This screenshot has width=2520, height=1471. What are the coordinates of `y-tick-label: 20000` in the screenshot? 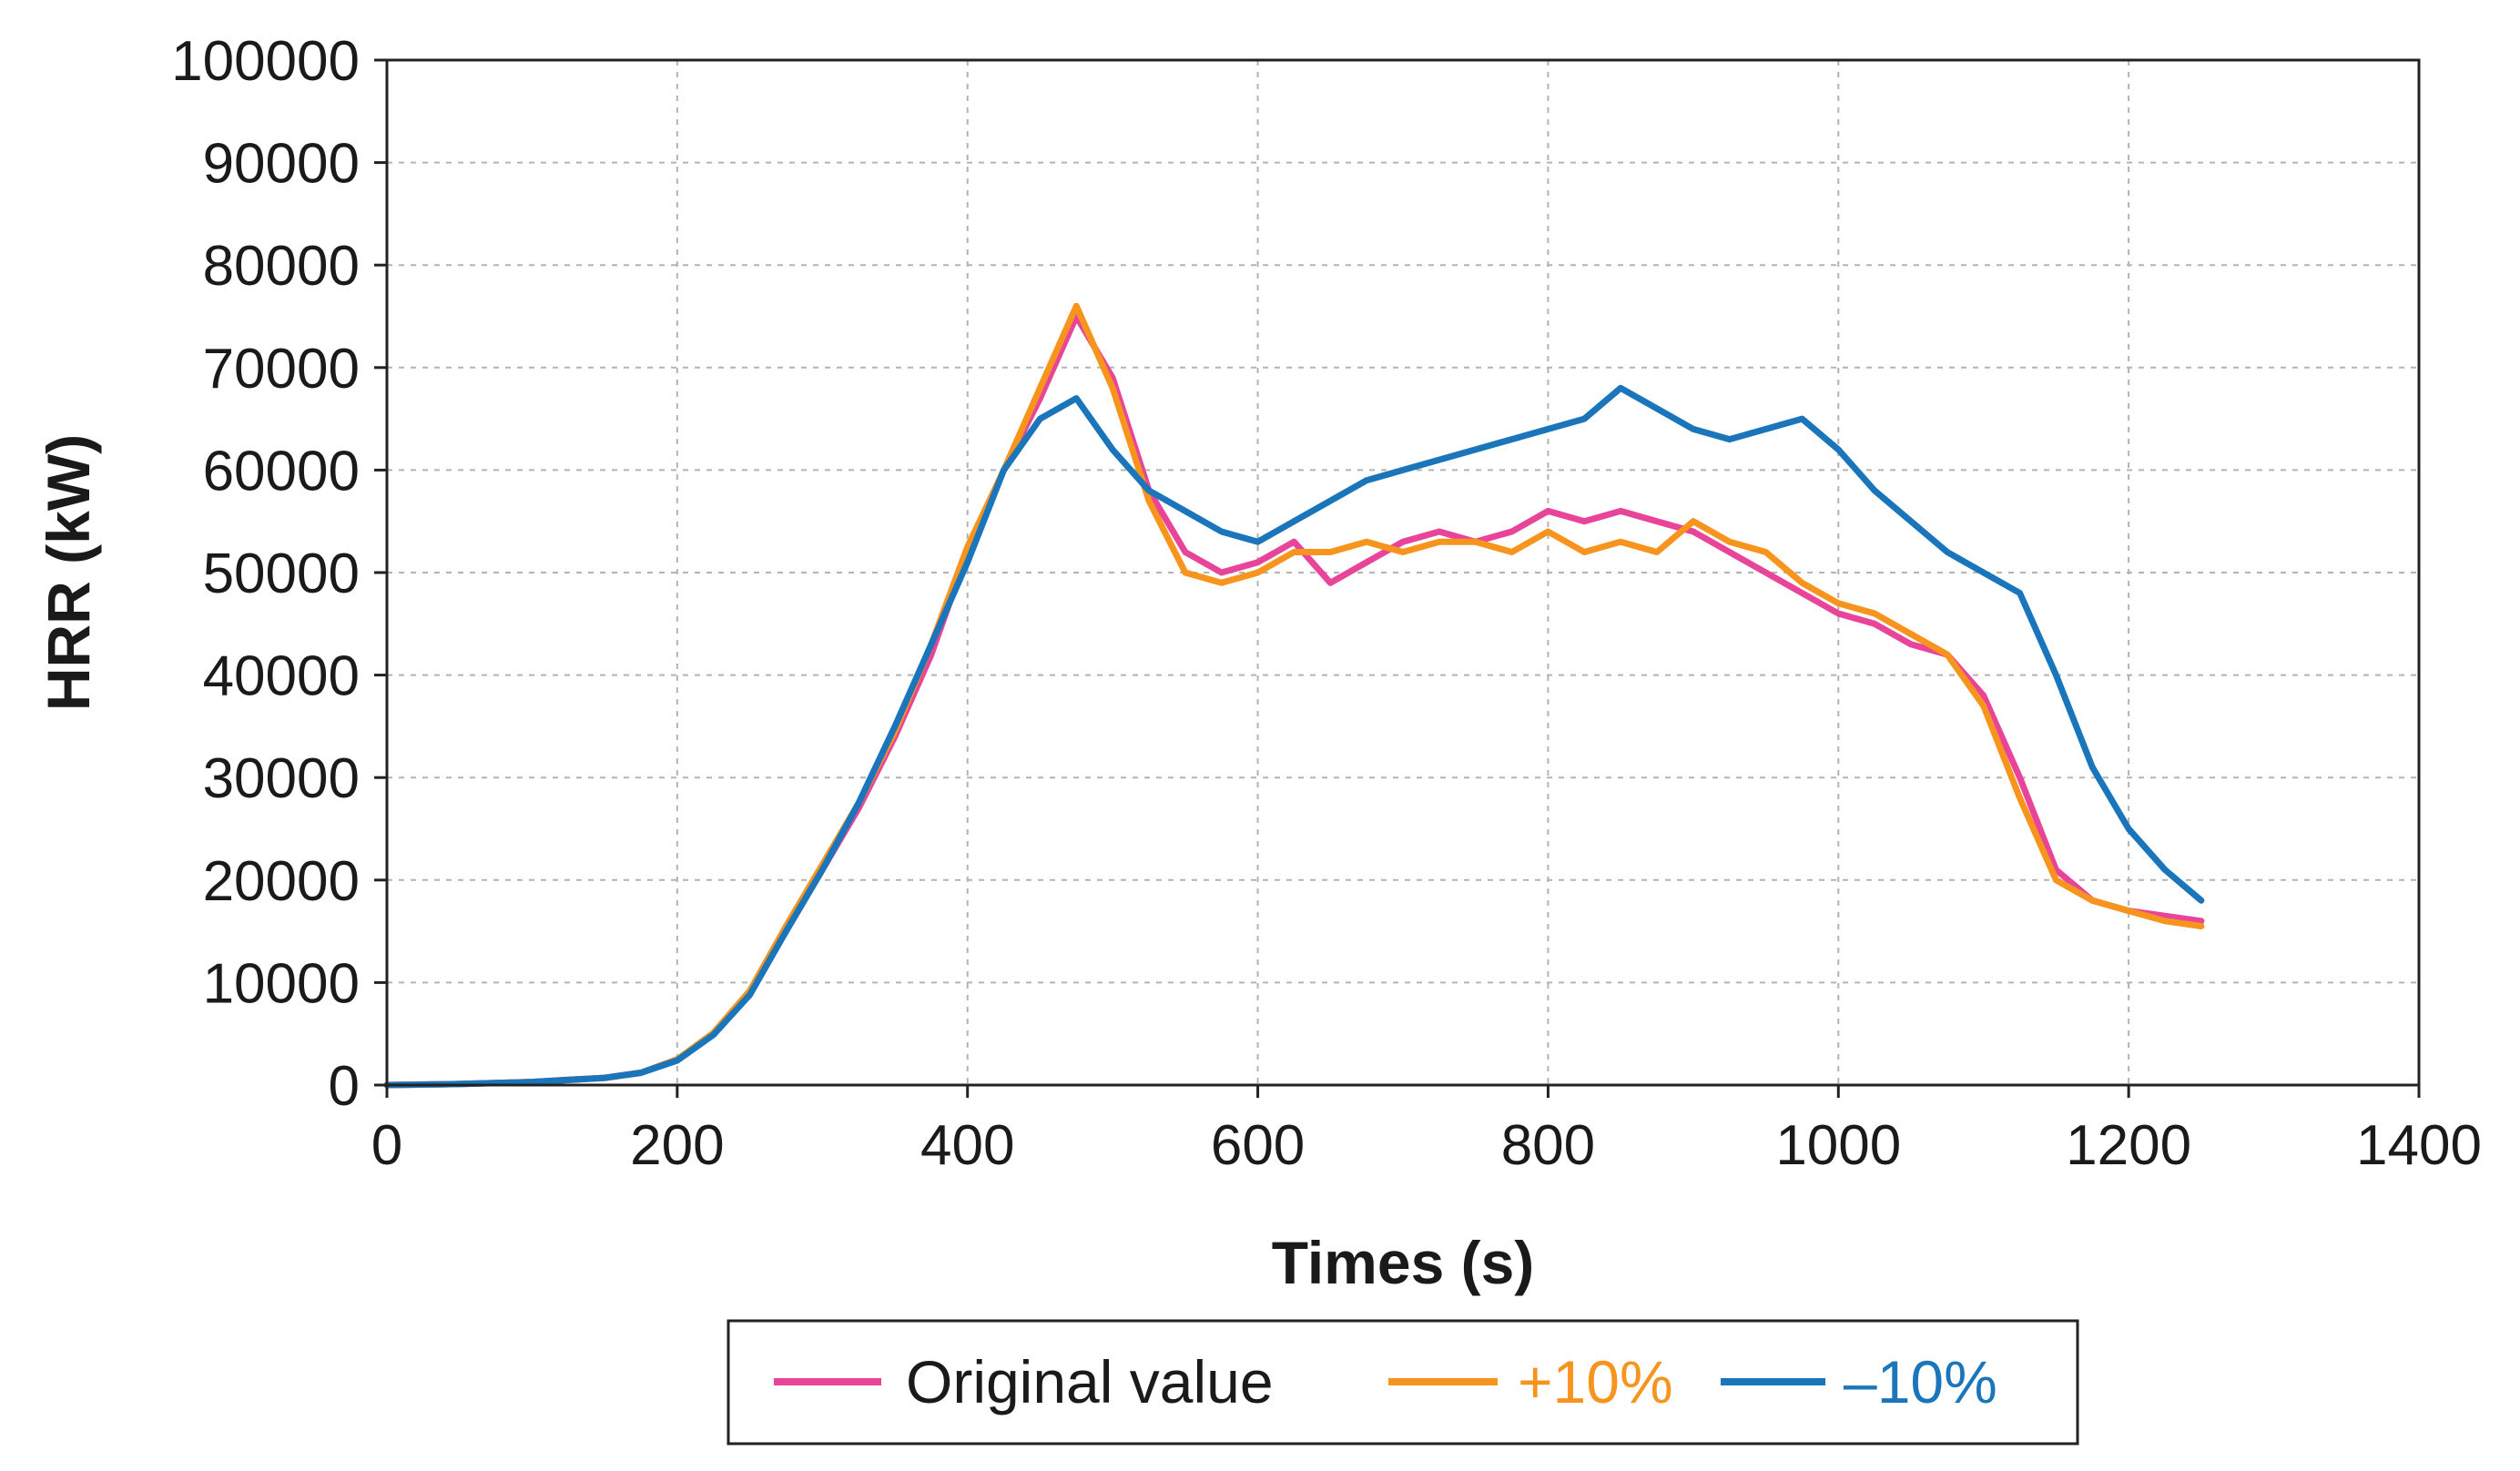 It's located at (281, 881).